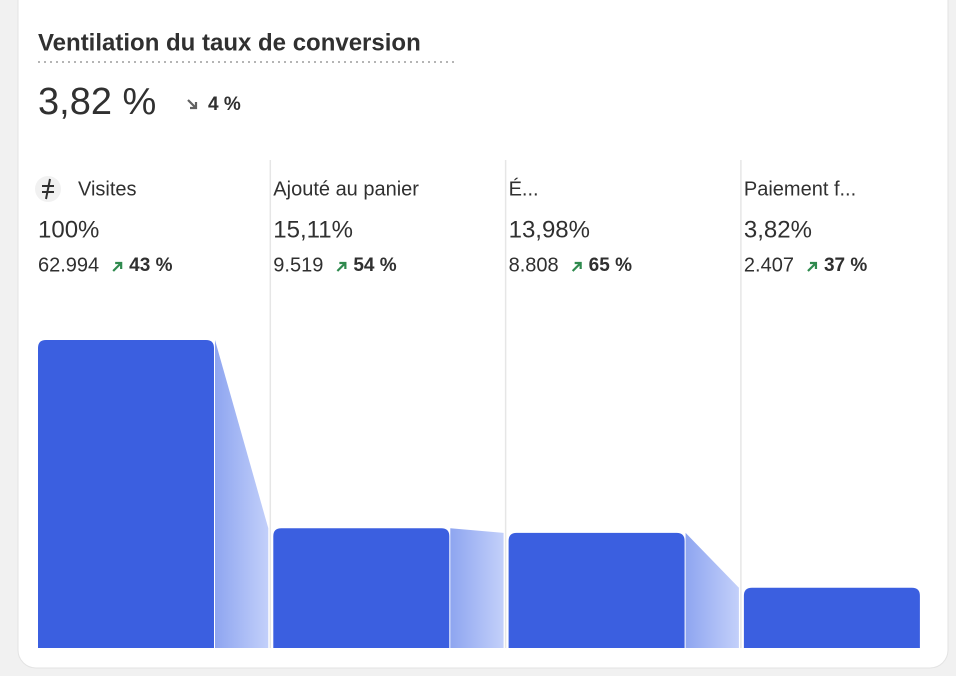 Image resolution: width=956 pixels, height=676 pixels. Describe the element at coordinates (97, 102) in the screenshot. I see `headline-value: 3,82 %` at that location.